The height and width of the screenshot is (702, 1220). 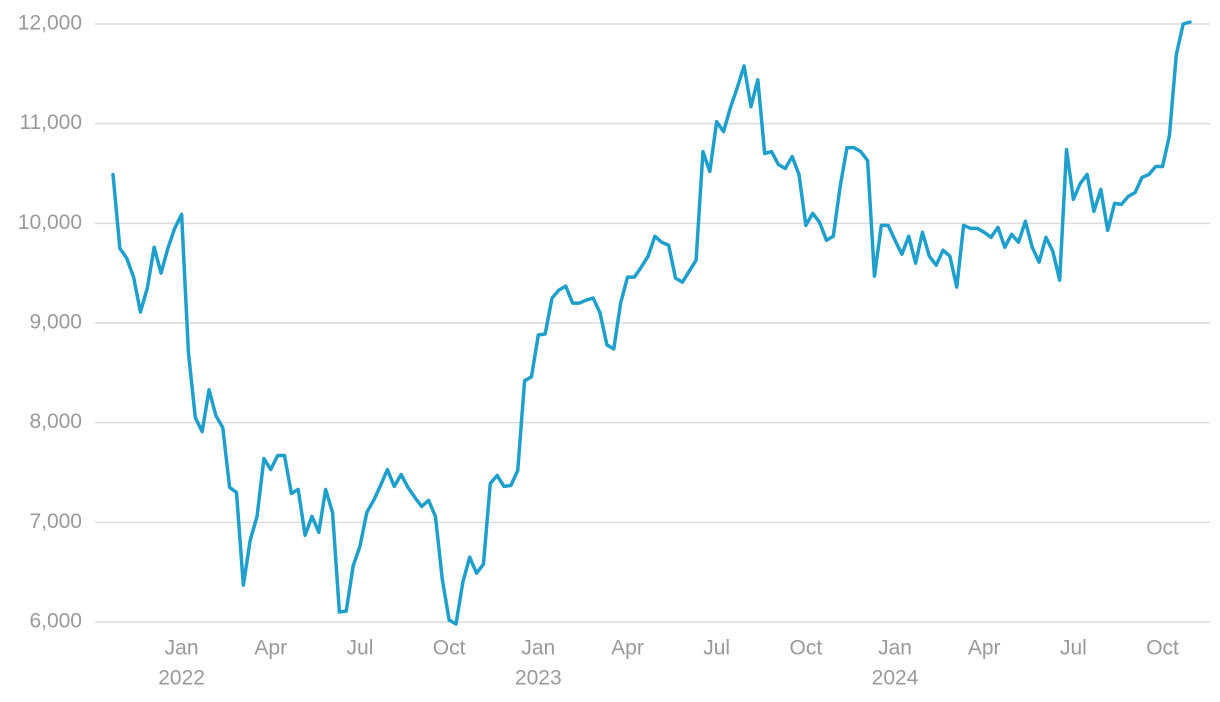 What do you see at coordinates (538, 678) in the screenshot?
I see `x-tick-year: 2023` at bounding box center [538, 678].